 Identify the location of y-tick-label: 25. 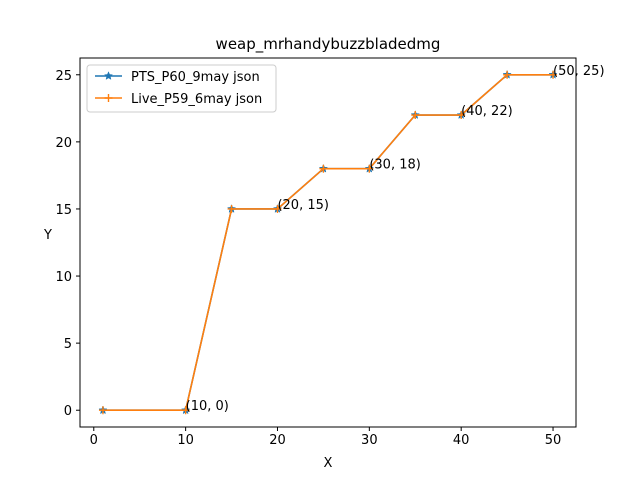
(63, 76).